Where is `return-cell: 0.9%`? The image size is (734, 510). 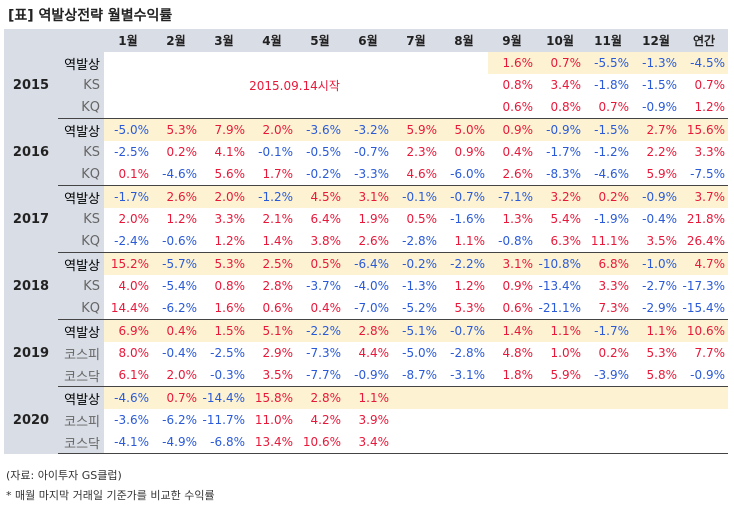 return-cell: 0.9% is located at coordinates (470, 152).